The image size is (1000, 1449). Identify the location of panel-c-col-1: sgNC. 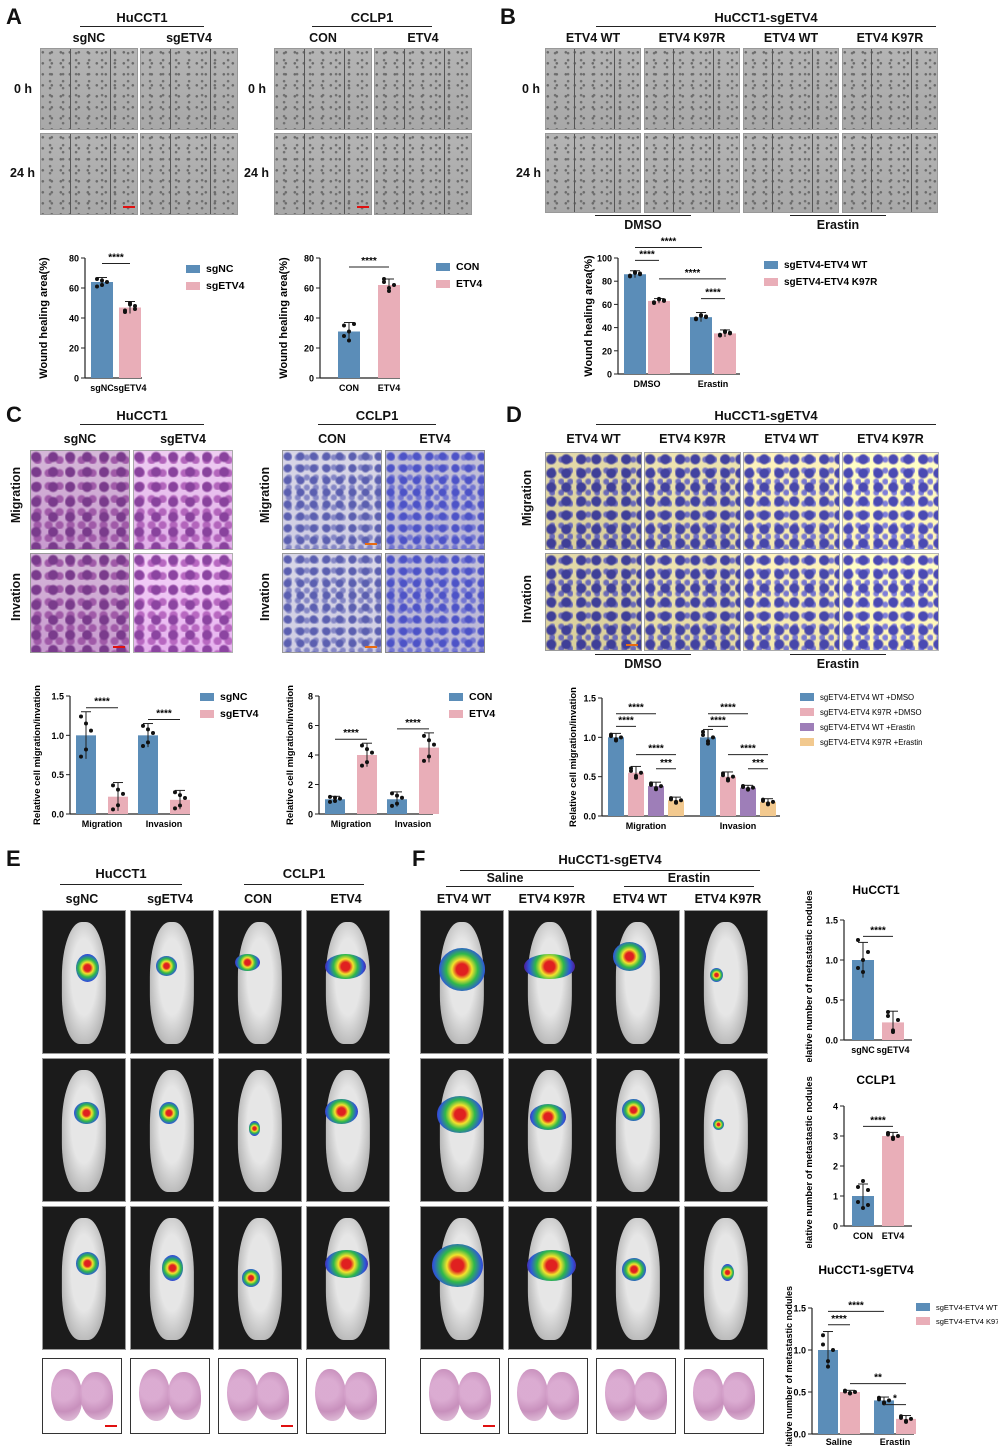
(80, 439).